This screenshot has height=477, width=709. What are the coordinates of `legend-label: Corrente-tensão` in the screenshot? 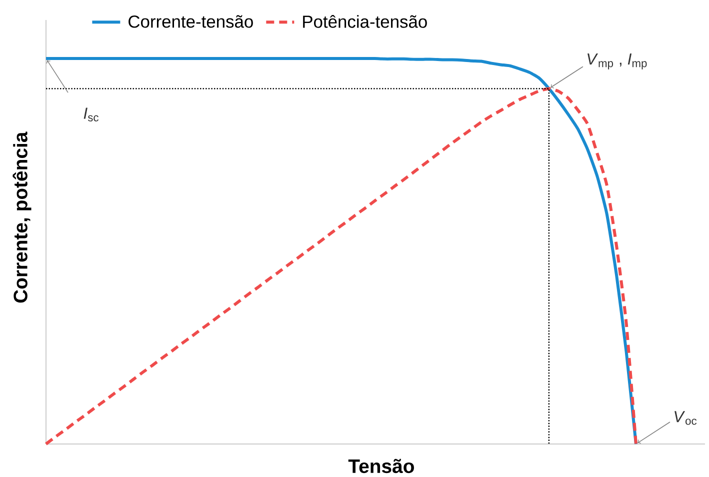 It's located at (190, 21).